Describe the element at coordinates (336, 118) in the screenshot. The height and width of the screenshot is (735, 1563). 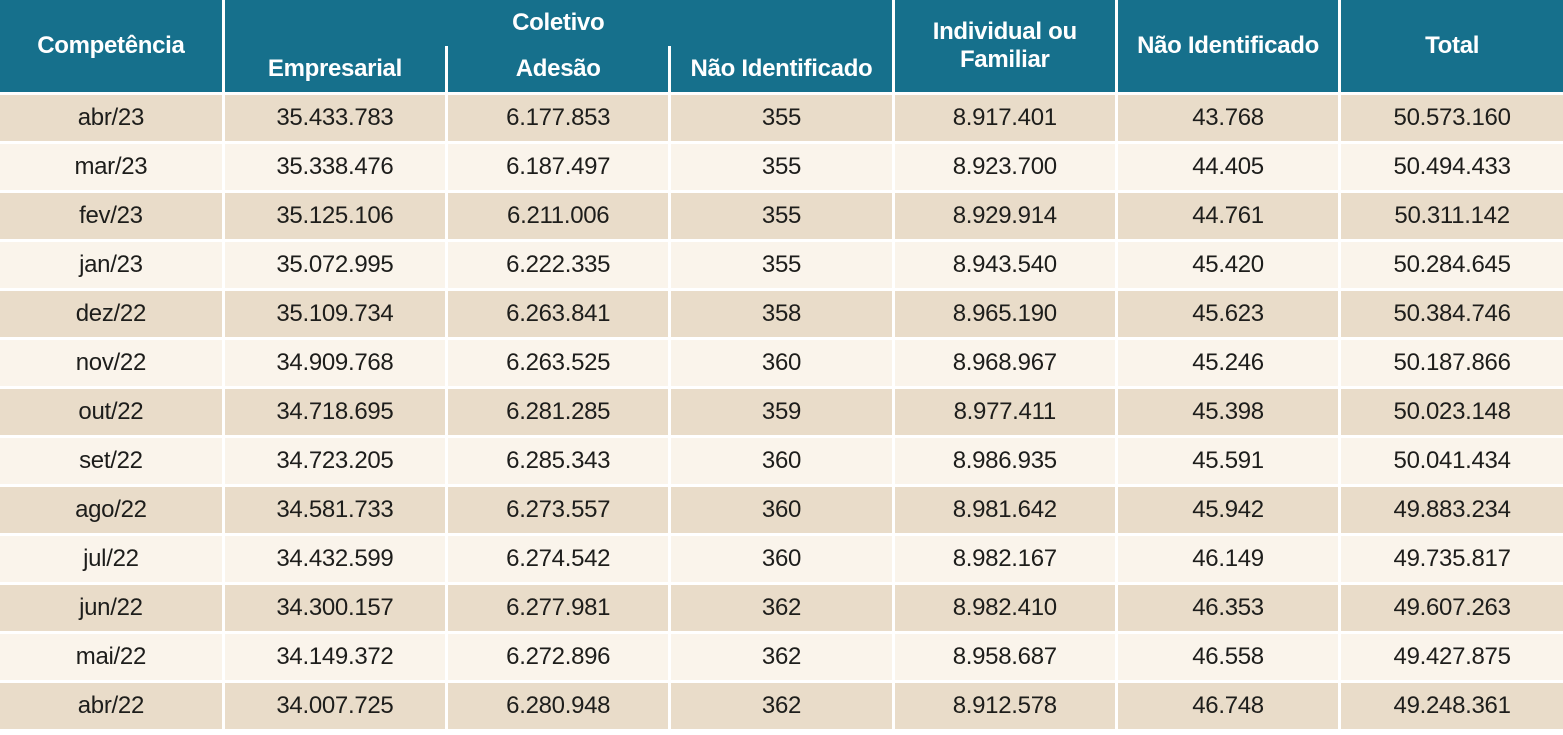
I see `cell-empresarial: 35.433.783` at that location.